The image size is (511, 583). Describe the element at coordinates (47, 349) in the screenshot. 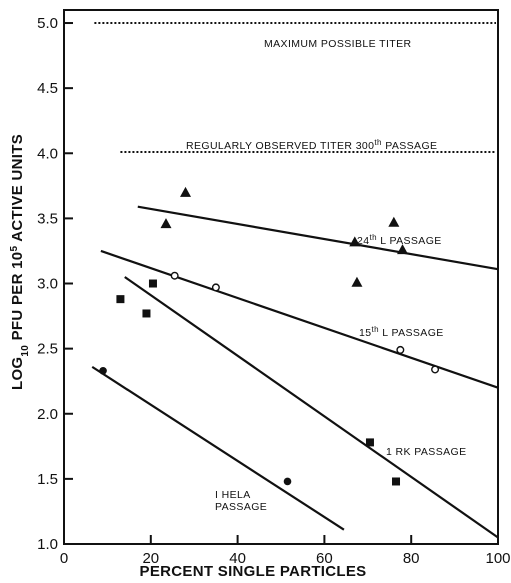

I see `y-tick-label: 2.5` at that location.